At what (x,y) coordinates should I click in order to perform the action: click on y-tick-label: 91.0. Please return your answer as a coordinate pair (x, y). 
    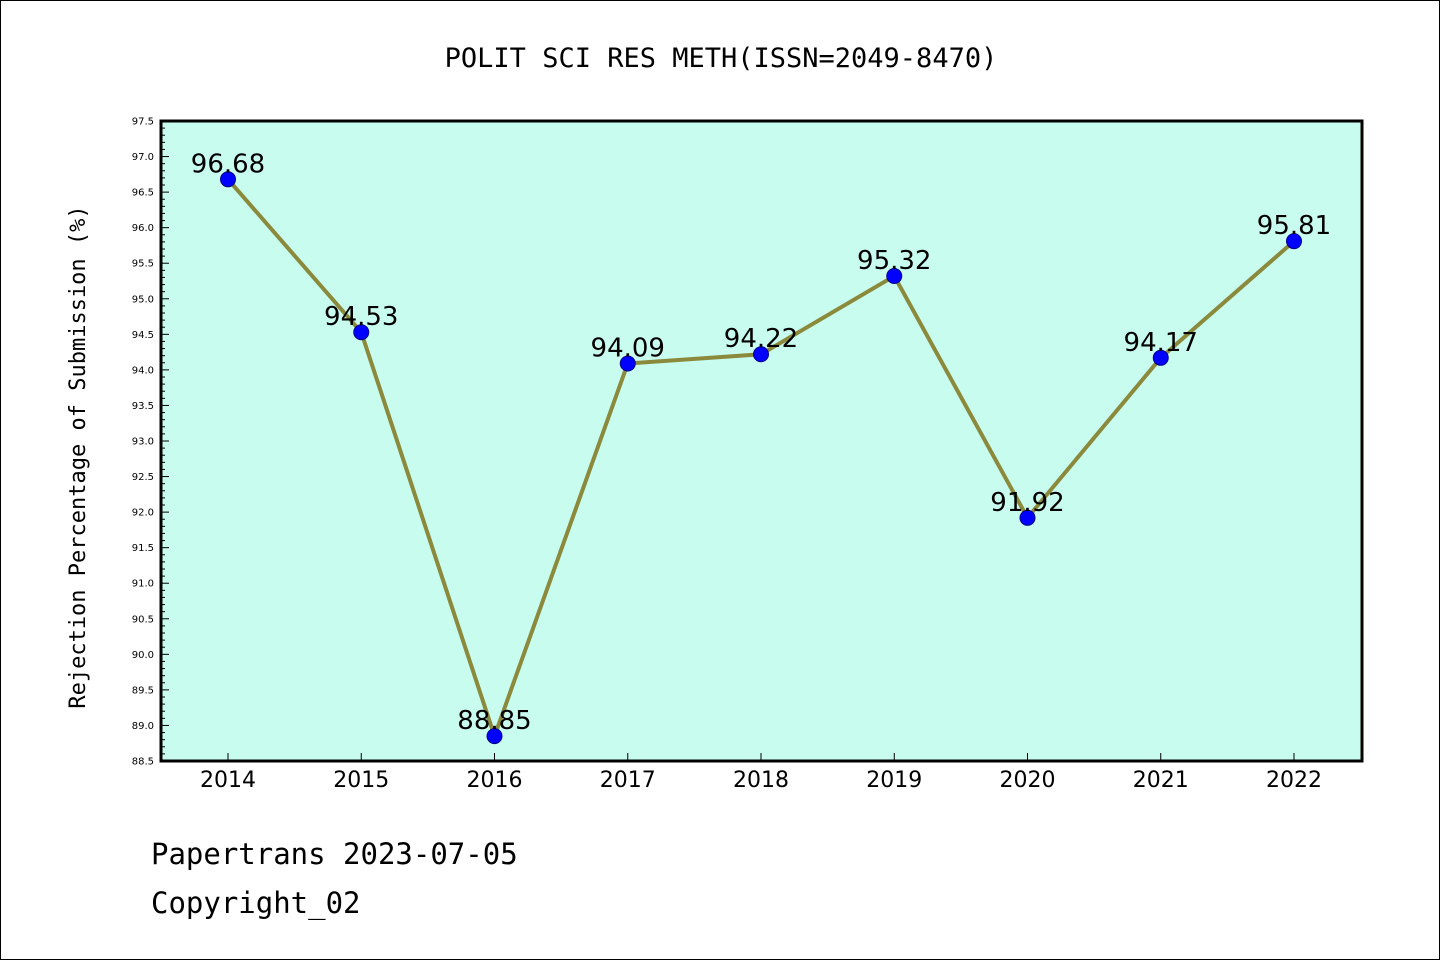
    Looking at the image, I should click on (143, 584).